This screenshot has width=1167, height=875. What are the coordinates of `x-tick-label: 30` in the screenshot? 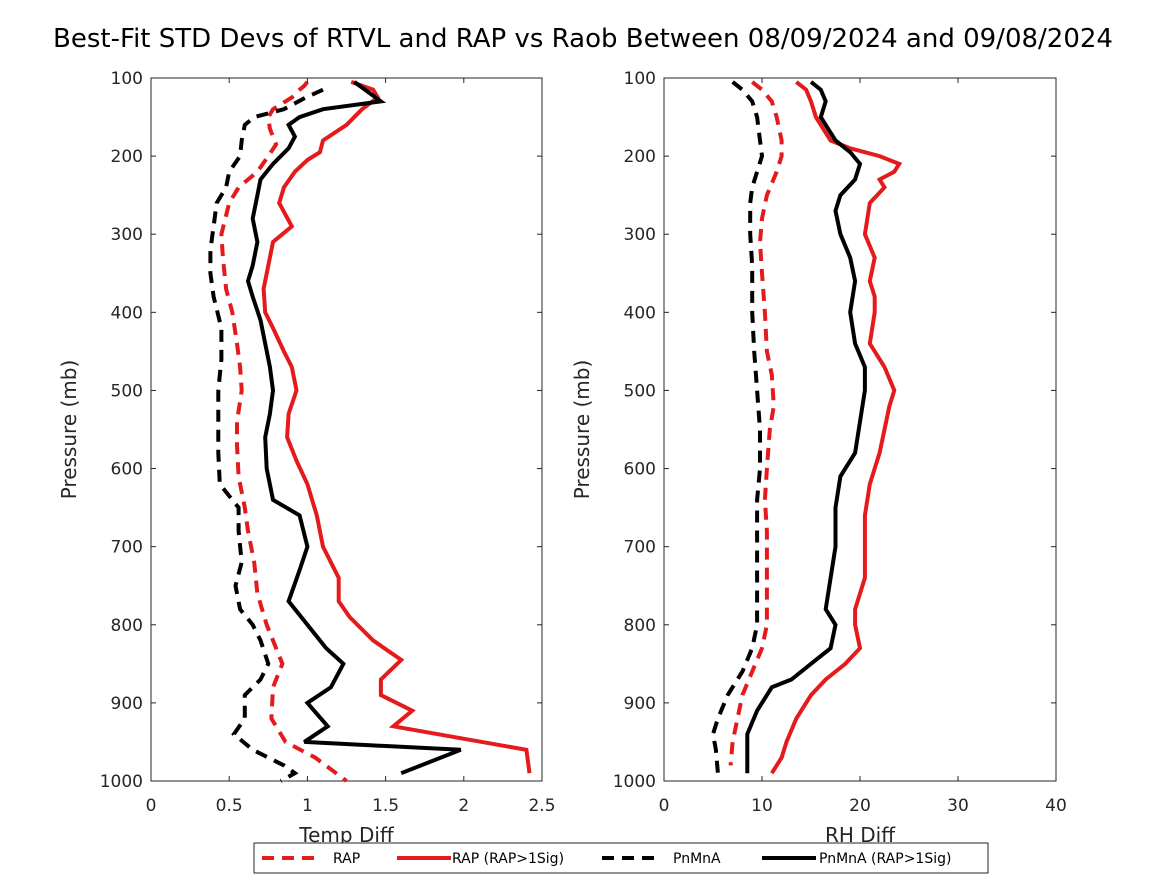 It's located at (958, 806).